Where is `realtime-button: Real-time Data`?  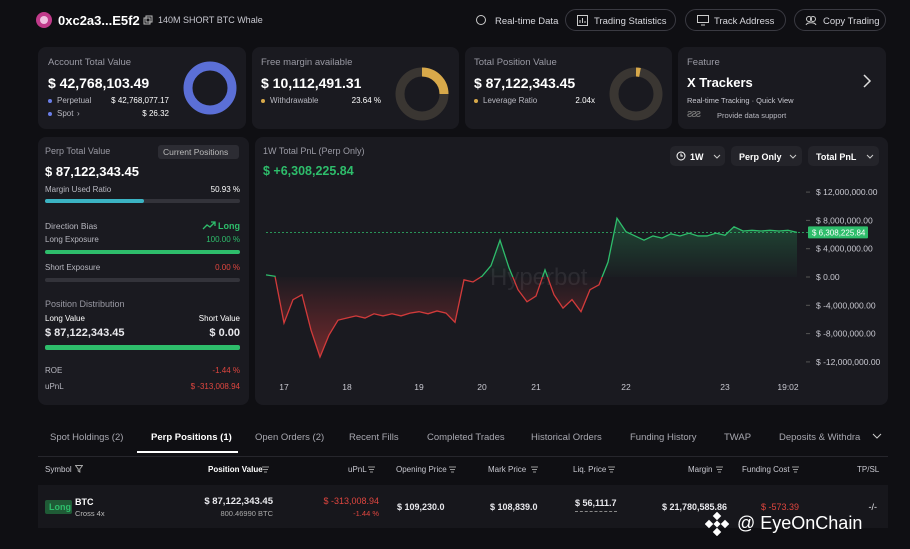
realtime-button: Real-time Data is located at coordinates (512, 20).